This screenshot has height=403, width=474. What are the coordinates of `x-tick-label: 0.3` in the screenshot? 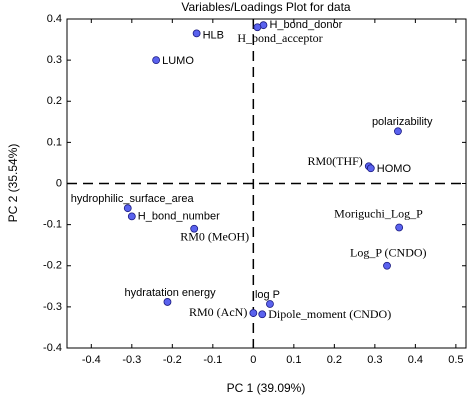 It's located at (374, 360).